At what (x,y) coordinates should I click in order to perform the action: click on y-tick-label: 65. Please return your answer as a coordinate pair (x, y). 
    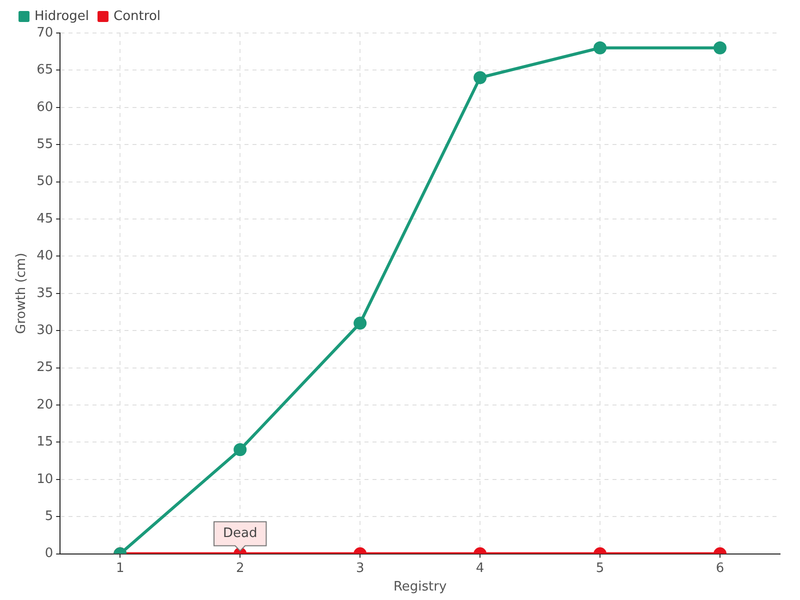
    Looking at the image, I should click on (45, 70).